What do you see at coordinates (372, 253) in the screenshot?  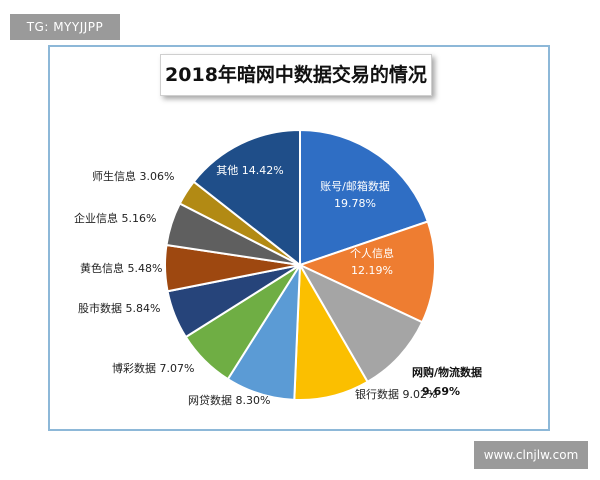 I see `slice-label: 个人信息` at bounding box center [372, 253].